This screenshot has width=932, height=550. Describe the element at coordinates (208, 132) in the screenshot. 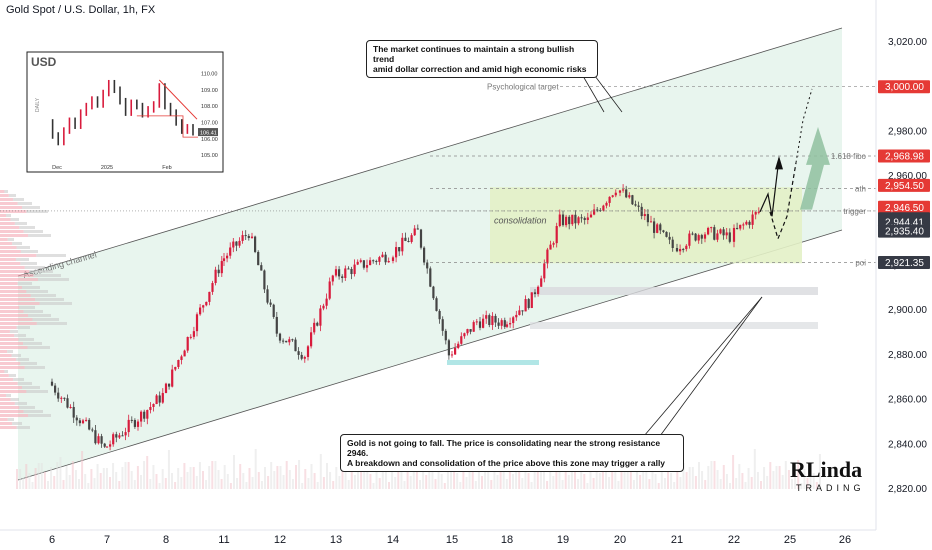

I see `usd-inset-last-badge` at that location.